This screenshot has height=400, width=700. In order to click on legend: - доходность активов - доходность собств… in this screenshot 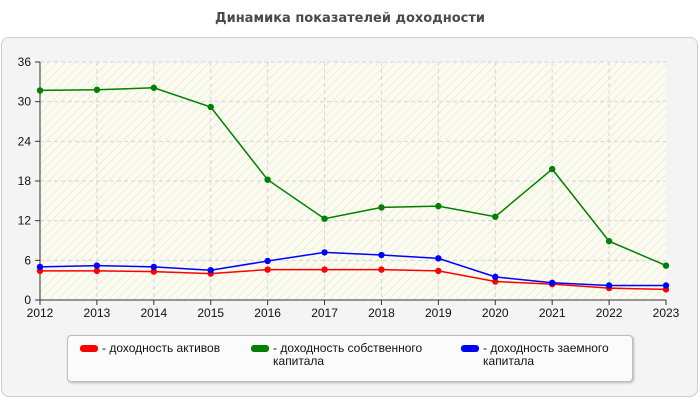, I will do `click(350, 358)`.